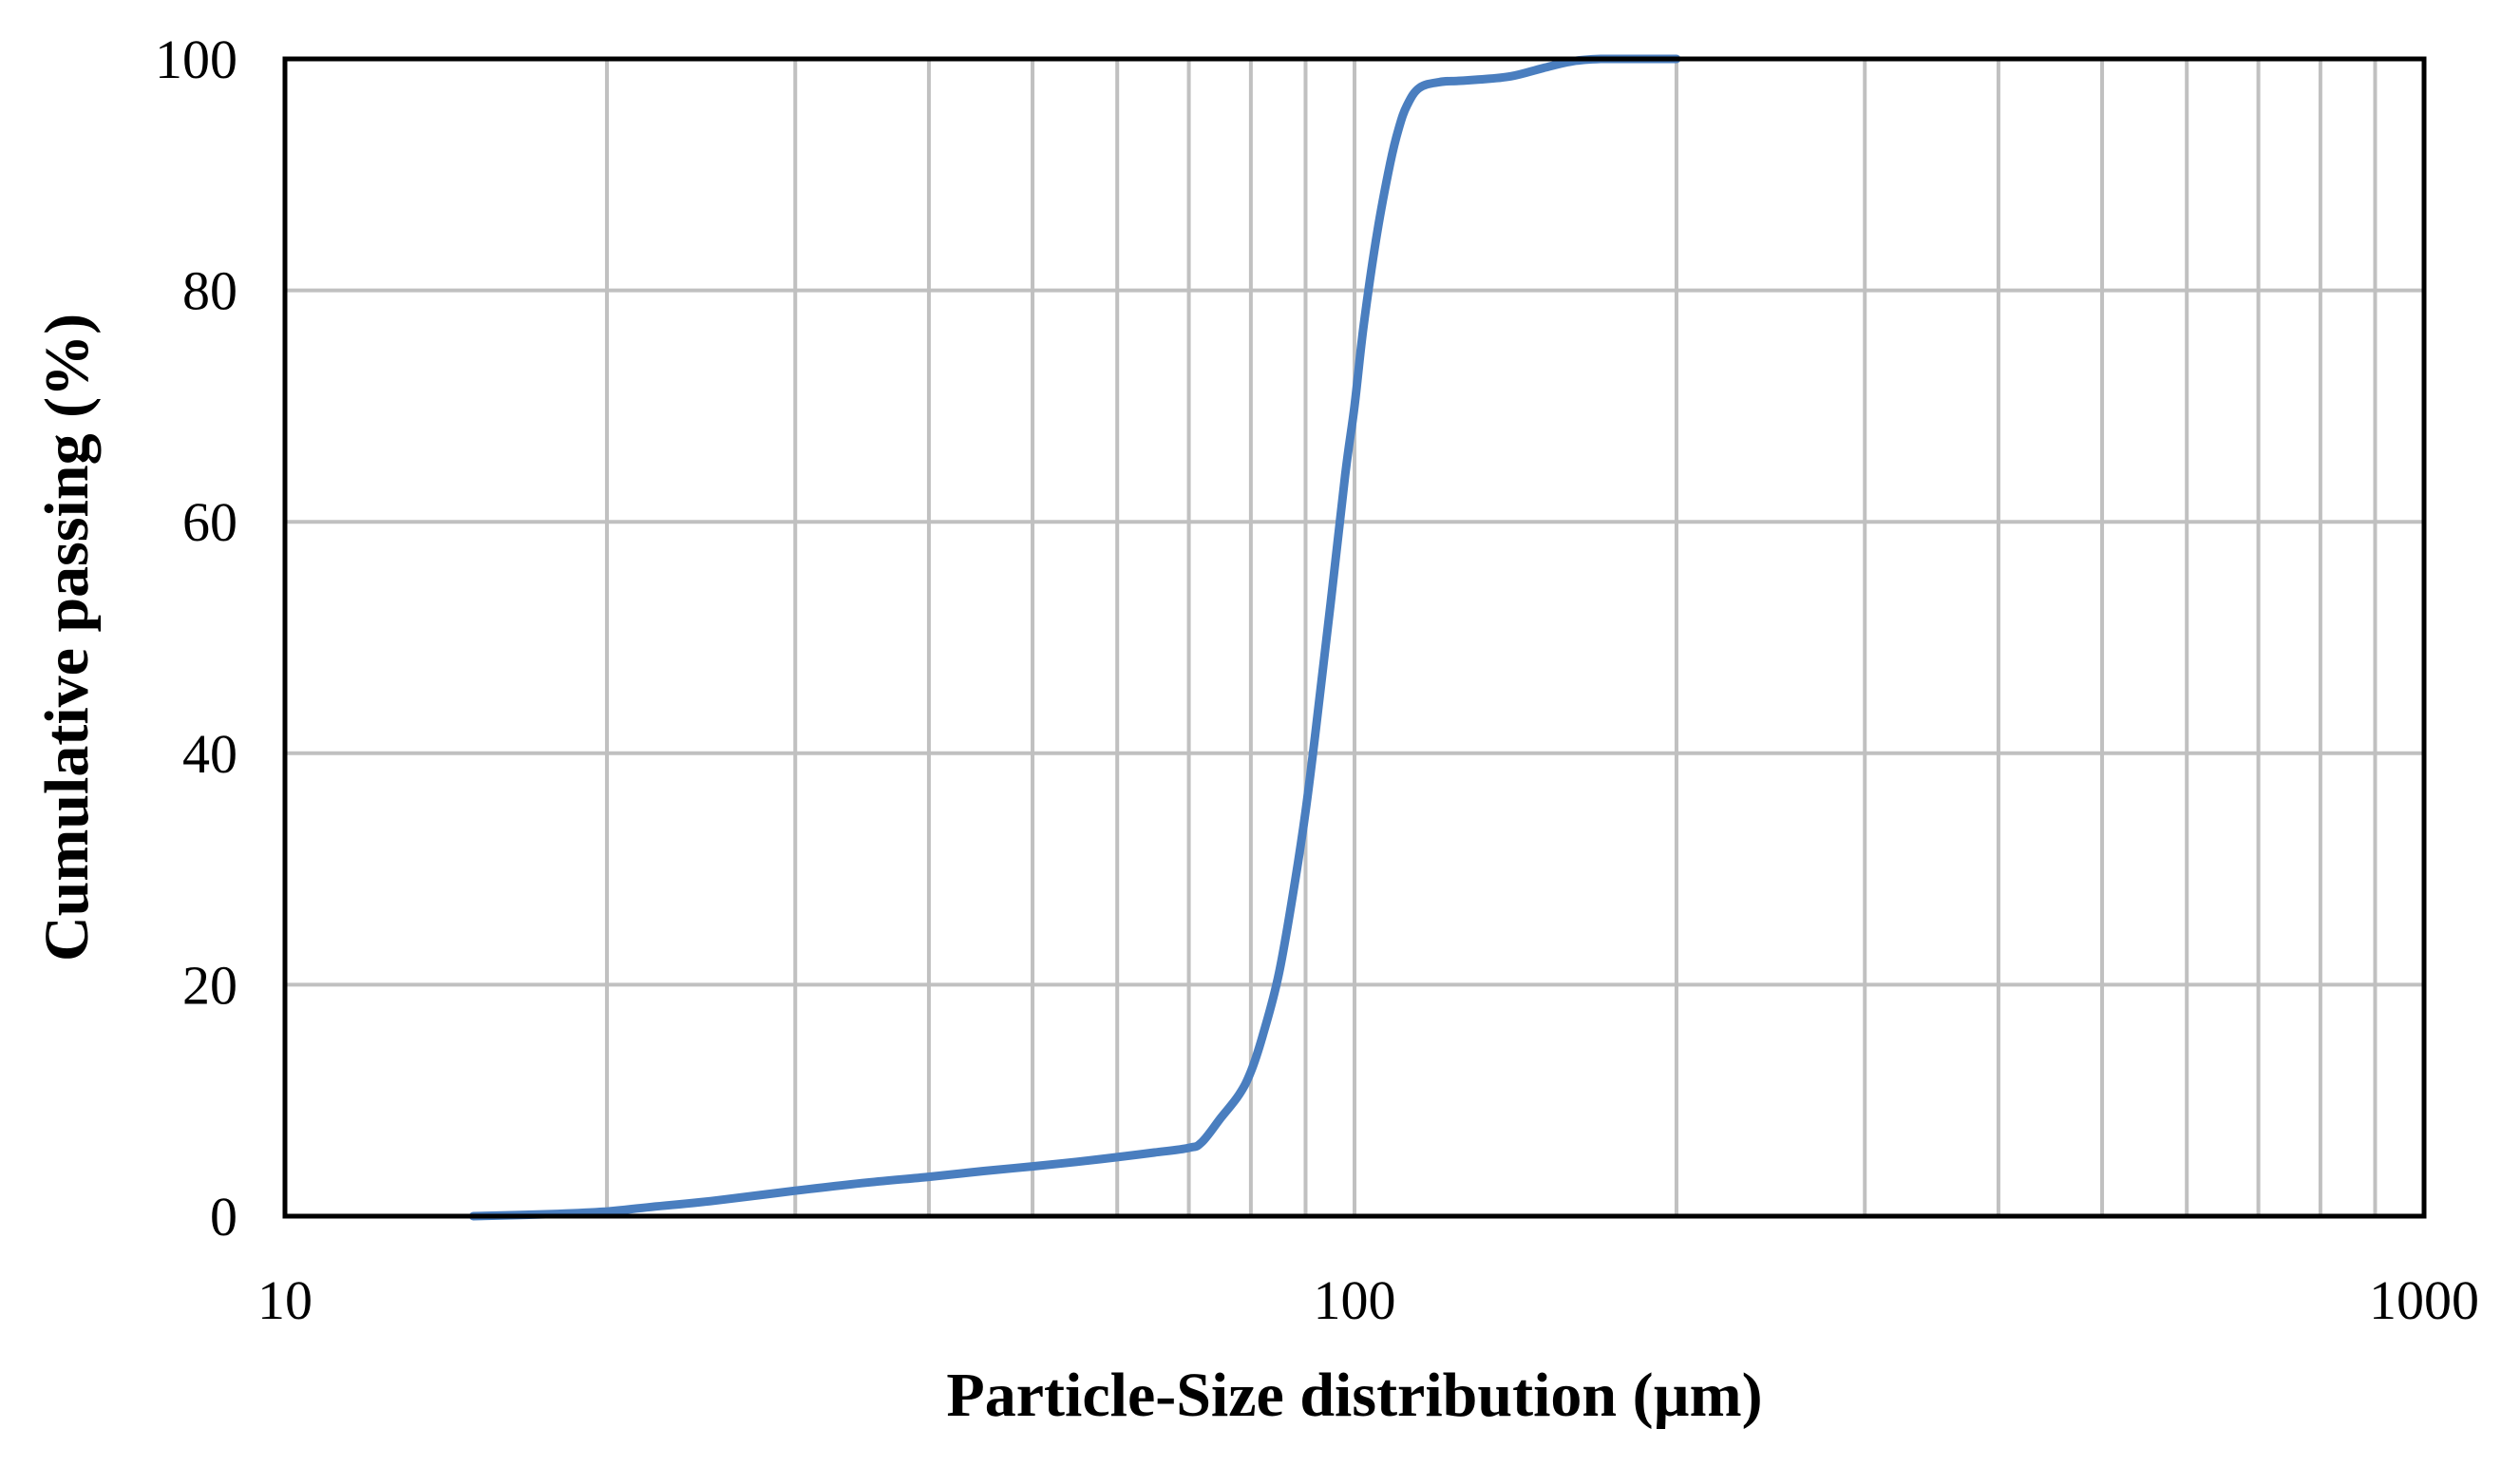  Describe the element at coordinates (1354, 1396) in the screenshot. I see `x-axis-title: Particle-Size distribution (µm)` at that location.